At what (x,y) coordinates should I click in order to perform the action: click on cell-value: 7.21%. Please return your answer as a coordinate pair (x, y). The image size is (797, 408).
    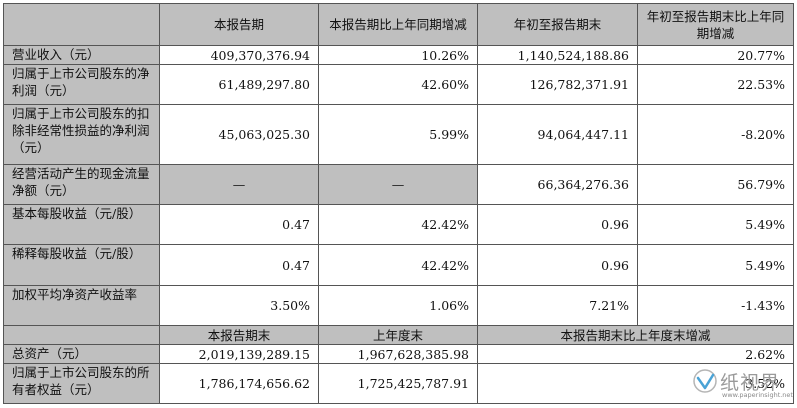
    Looking at the image, I should click on (557, 305).